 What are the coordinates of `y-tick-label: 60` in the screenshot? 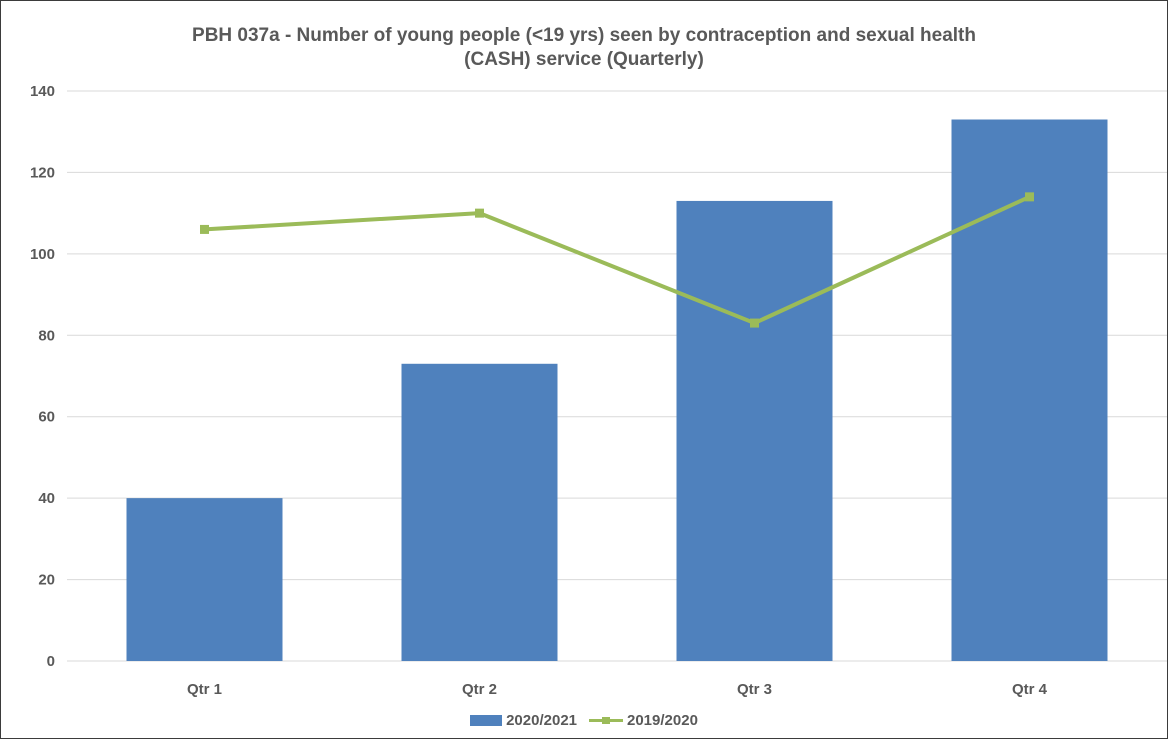 It's located at (46, 417).